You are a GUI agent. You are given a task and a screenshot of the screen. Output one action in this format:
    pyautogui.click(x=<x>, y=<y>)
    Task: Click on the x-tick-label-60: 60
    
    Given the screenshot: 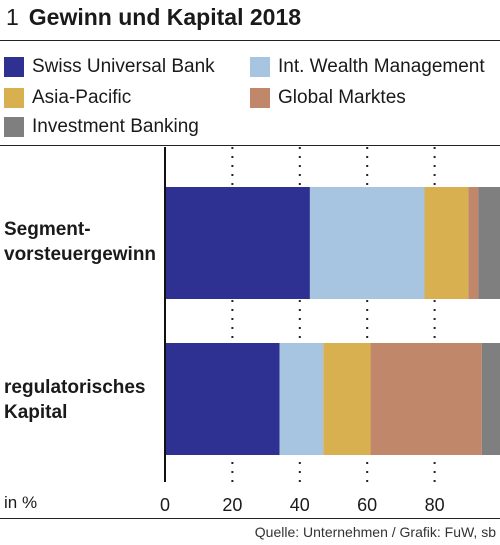 What is the action you would take?
    pyautogui.click(x=367, y=505)
    